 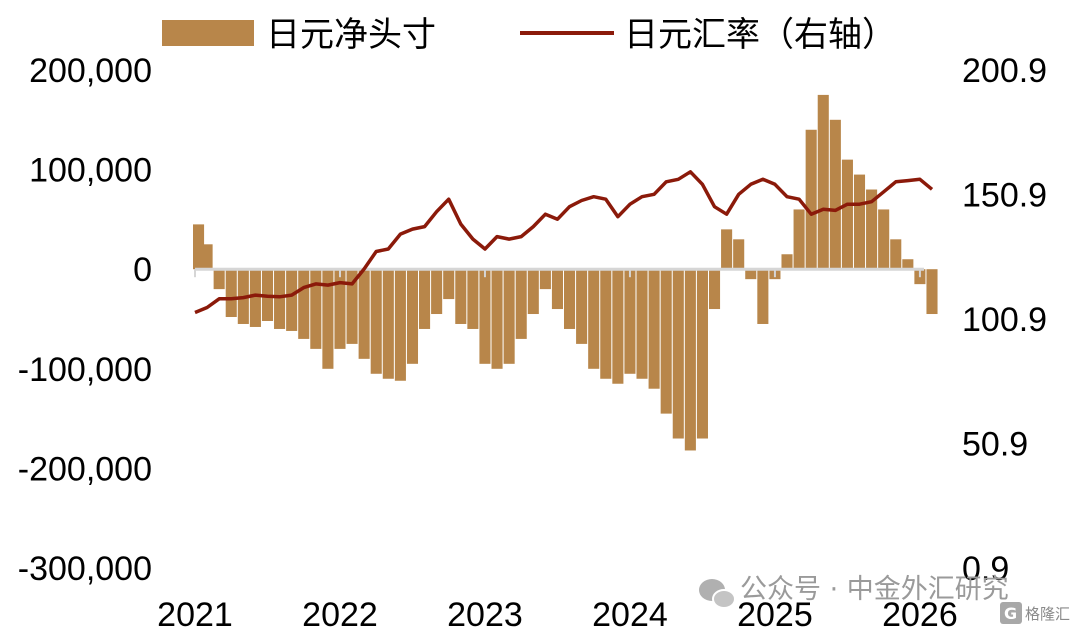 I want to click on watermark-text: 公众号 · 中金外汇研究, so click(x=874, y=589).